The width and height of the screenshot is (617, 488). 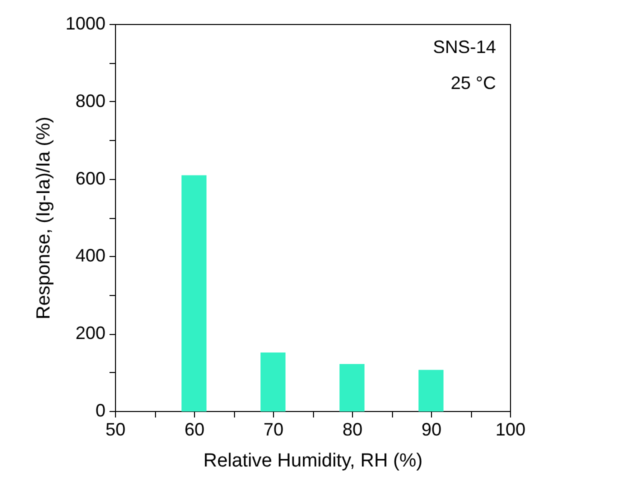 I want to click on x-tick-label: 60, so click(x=194, y=430).